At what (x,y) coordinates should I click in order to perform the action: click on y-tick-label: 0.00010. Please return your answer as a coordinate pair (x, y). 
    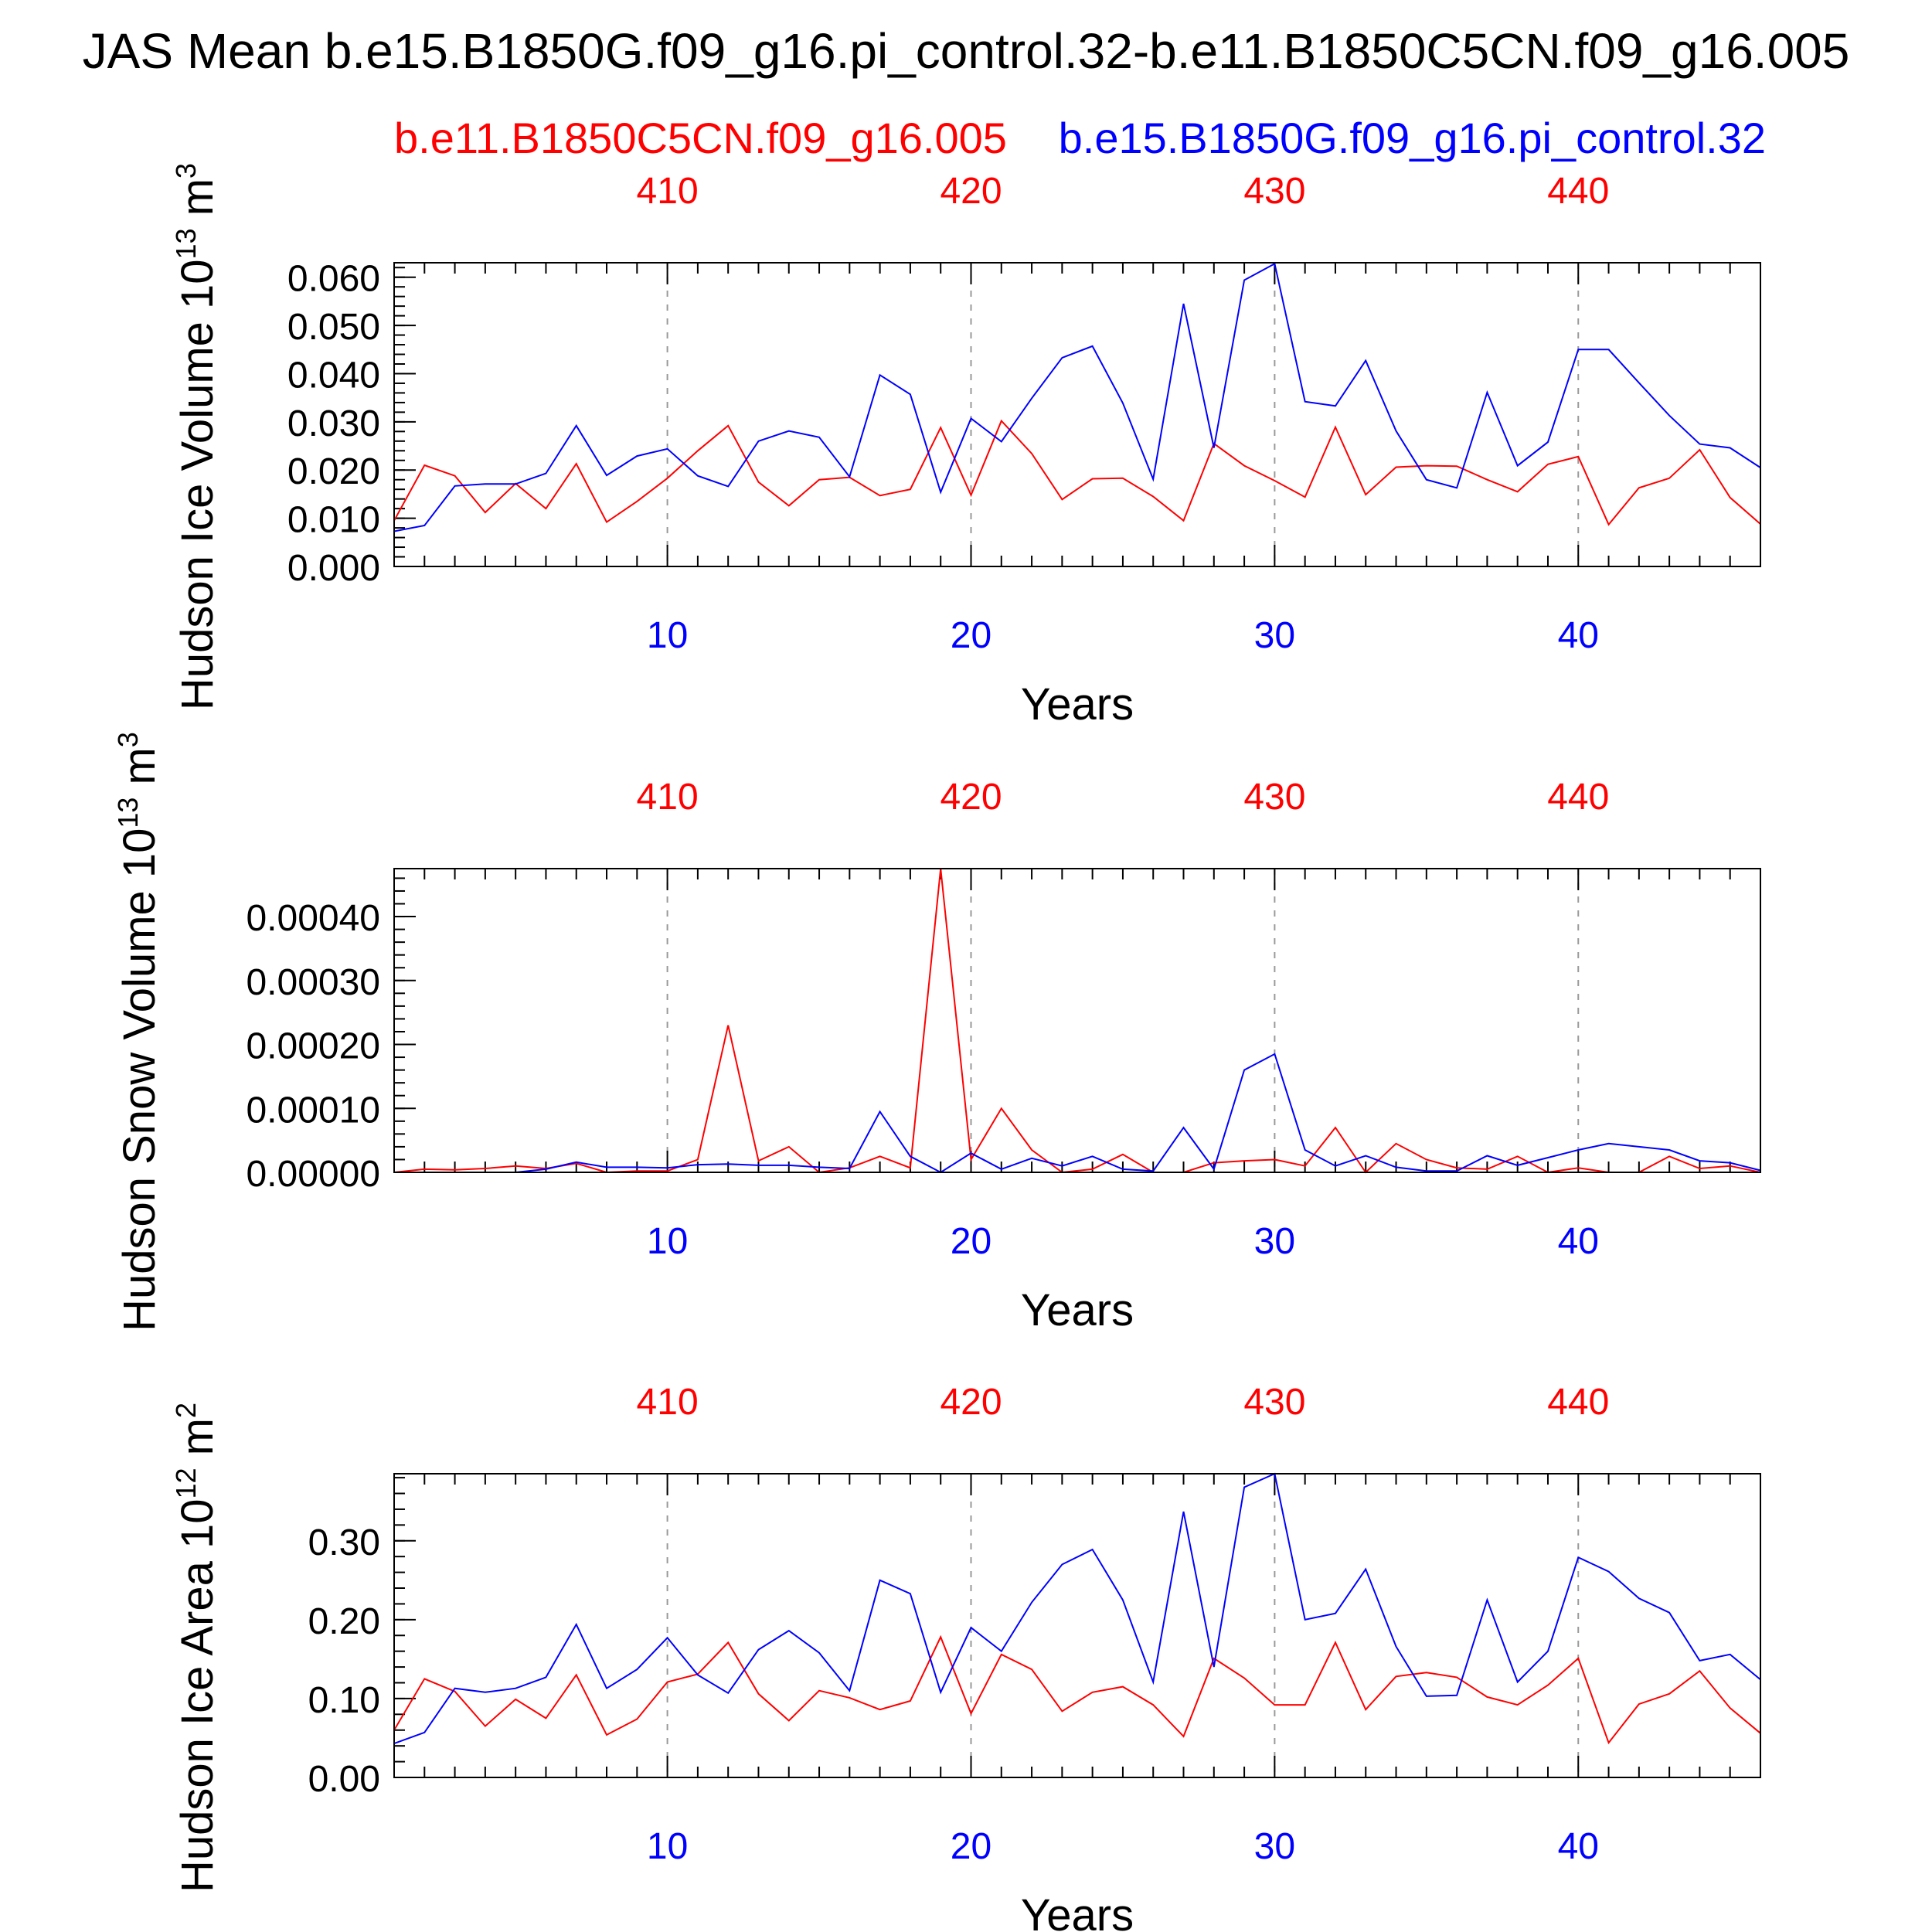
    Looking at the image, I should click on (313, 1111).